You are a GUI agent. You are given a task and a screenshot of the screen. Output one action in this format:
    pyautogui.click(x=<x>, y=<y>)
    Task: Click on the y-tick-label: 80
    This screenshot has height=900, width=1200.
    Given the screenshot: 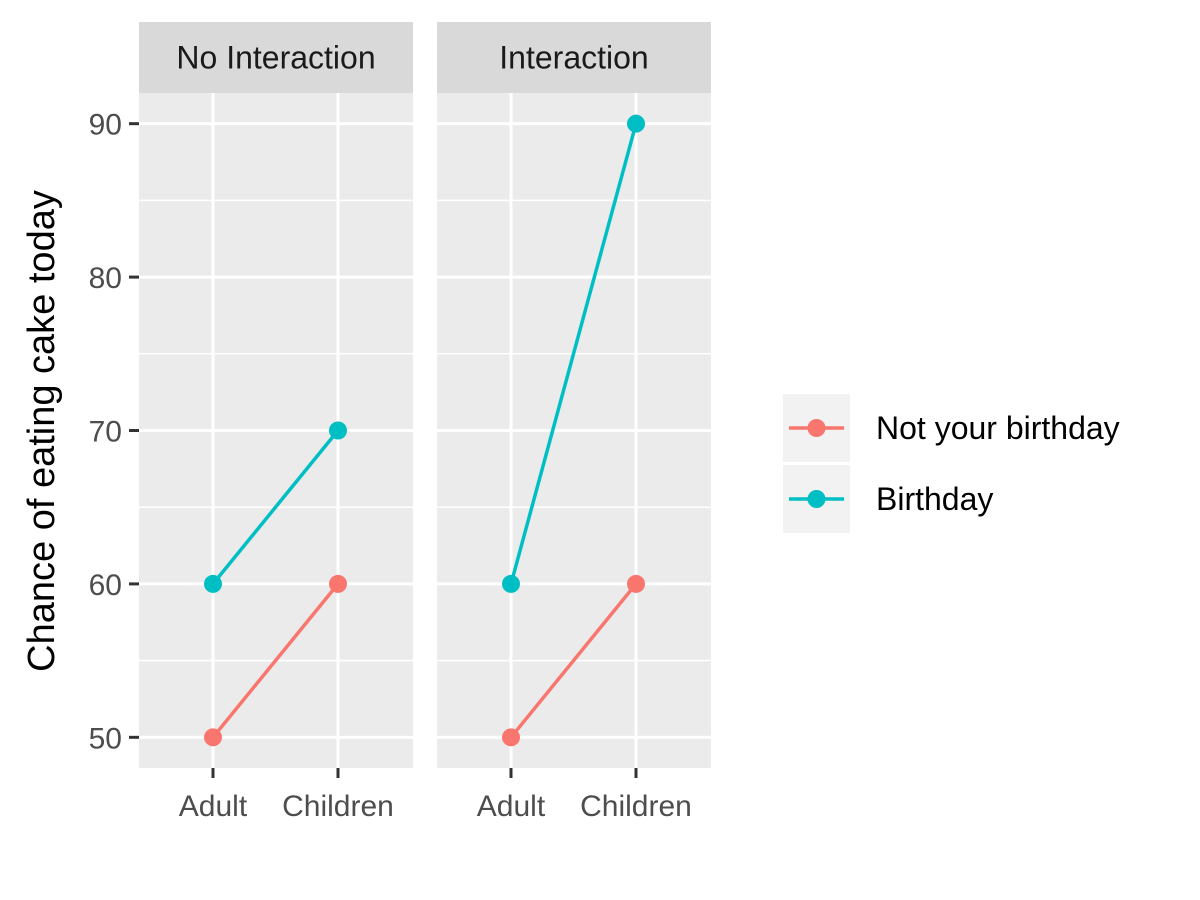 What is the action you would take?
    pyautogui.click(x=105, y=278)
    